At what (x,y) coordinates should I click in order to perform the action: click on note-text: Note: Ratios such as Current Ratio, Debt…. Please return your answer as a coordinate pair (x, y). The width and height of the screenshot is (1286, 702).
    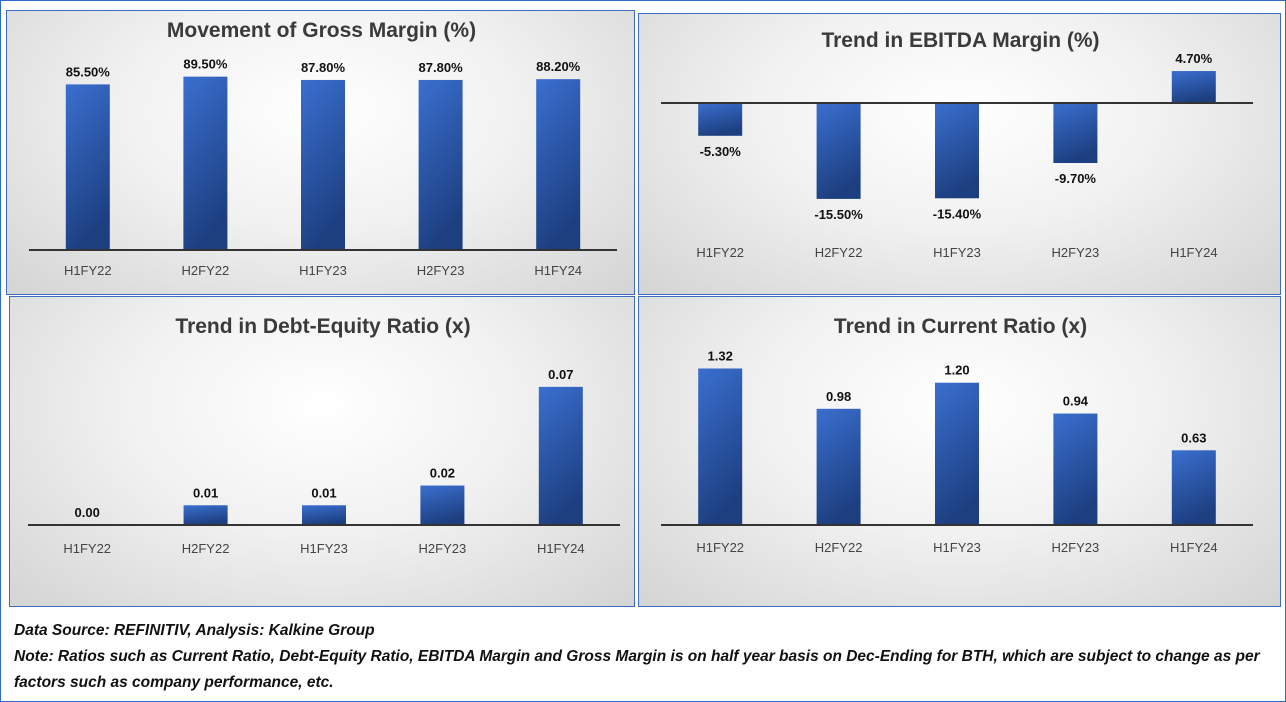
    Looking at the image, I should click on (637, 669).